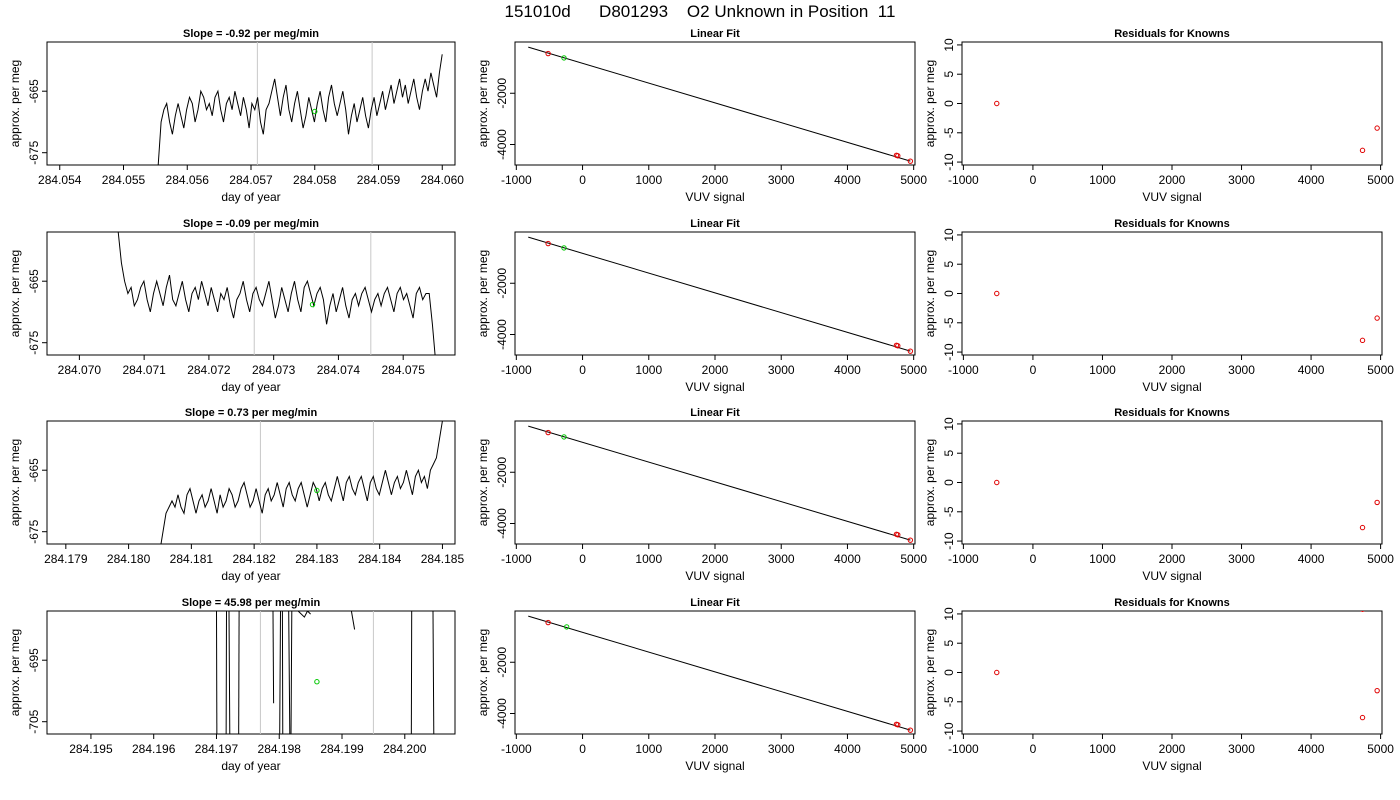 The image size is (1400, 800). Describe the element at coordinates (582, 749) in the screenshot. I see `x-tick-label: 0` at that location.